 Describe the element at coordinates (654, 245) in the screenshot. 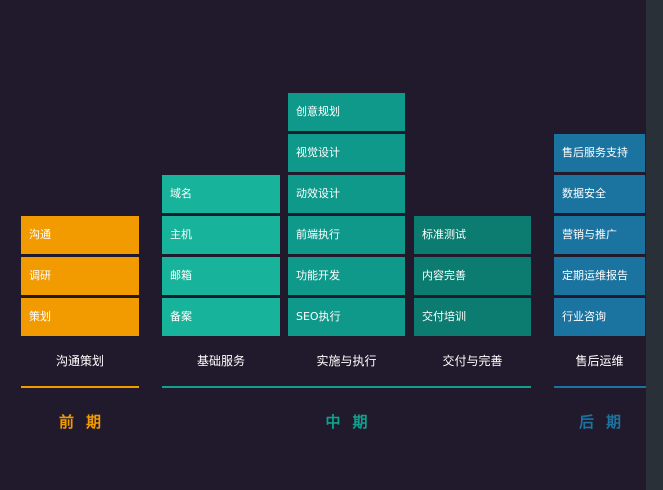

I see `right-edge-bar` at that location.